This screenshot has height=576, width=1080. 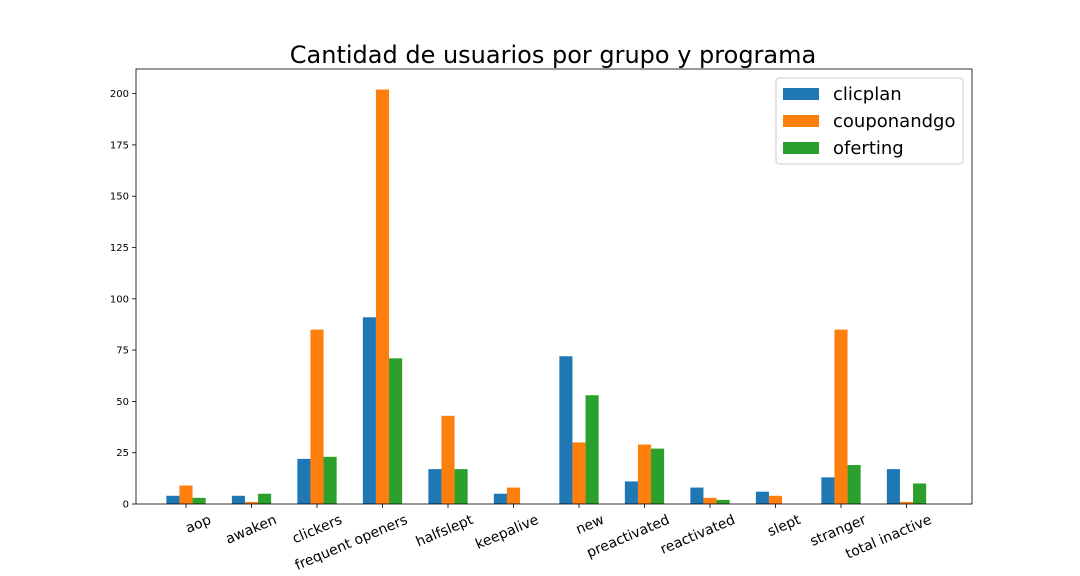 I want to click on x-tick-label-awaken: awaken, so click(x=251, y=530).